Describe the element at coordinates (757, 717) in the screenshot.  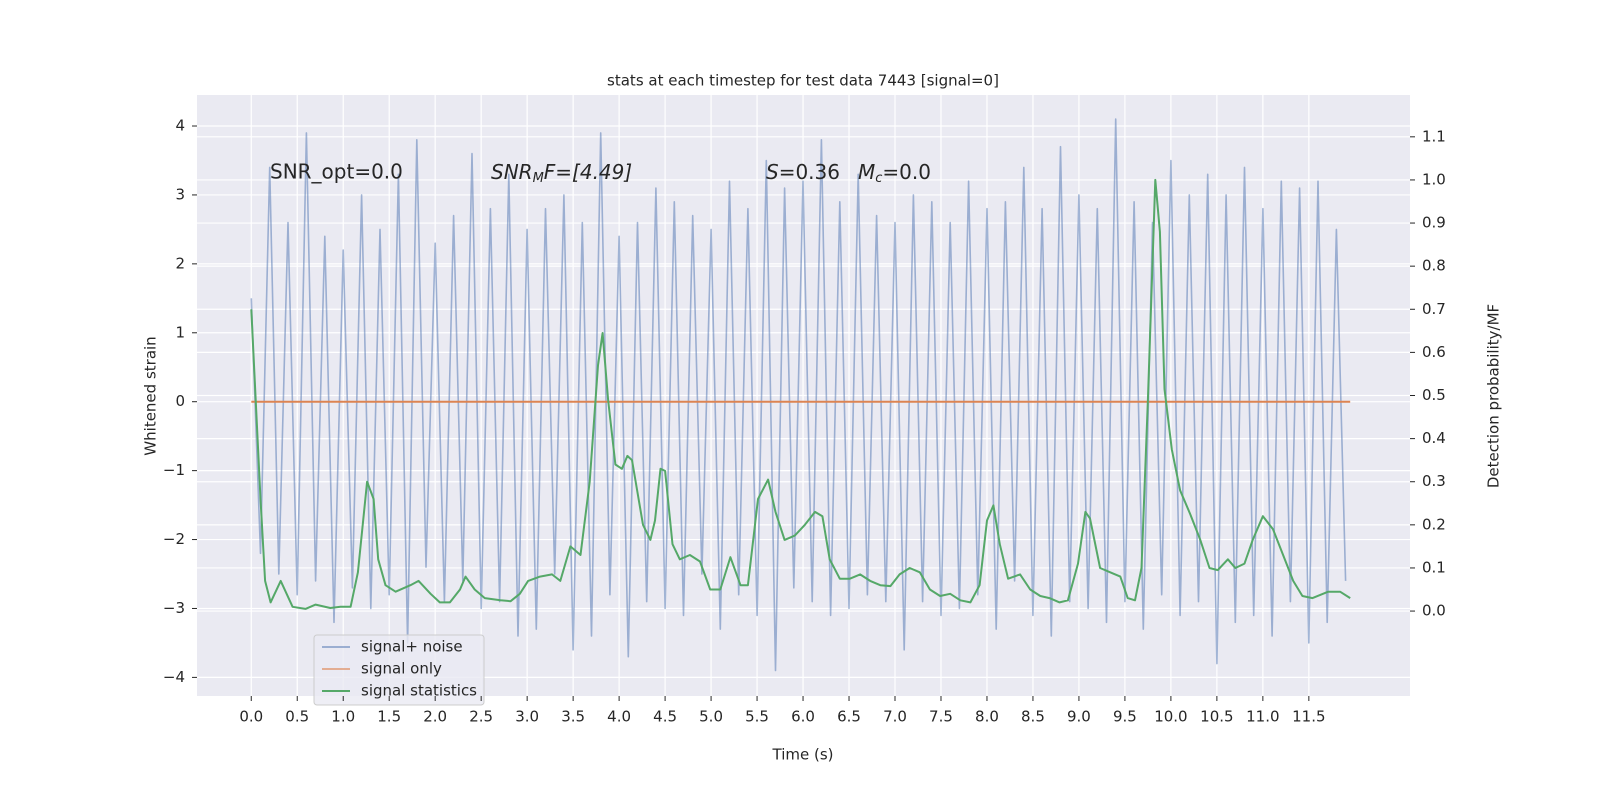
I see `x-tick-label: 5.5` at that location.